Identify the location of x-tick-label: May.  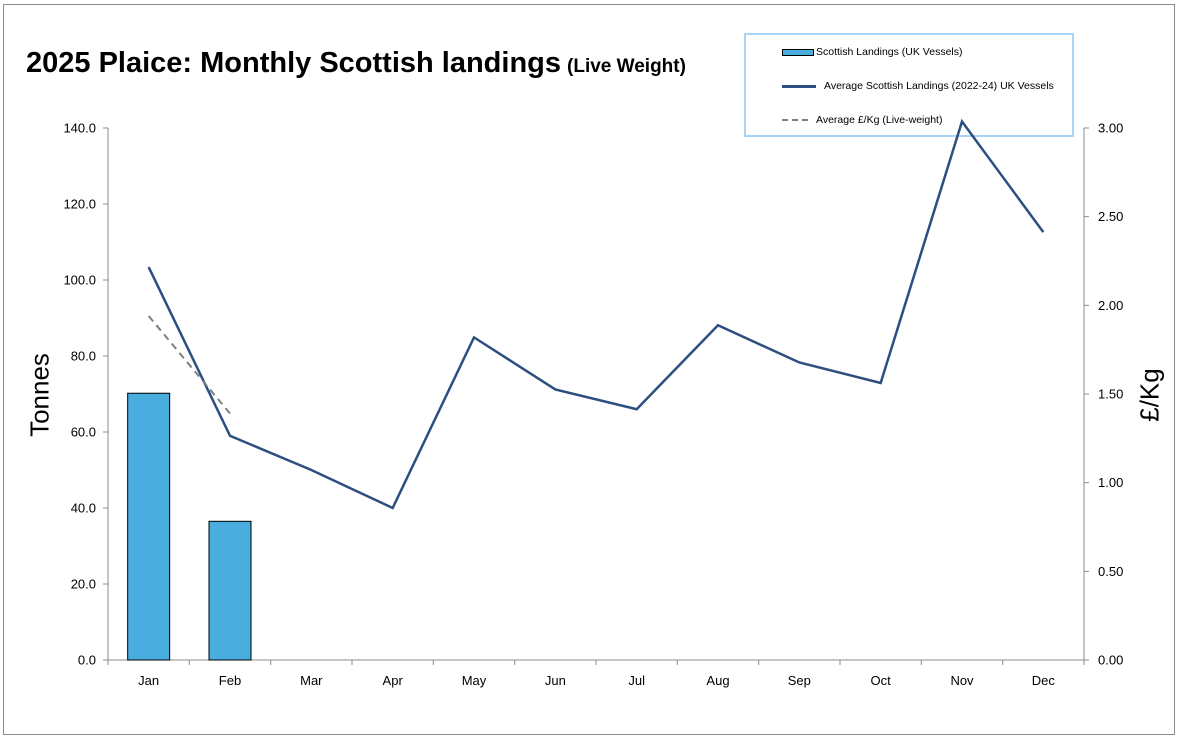
(474, 680).